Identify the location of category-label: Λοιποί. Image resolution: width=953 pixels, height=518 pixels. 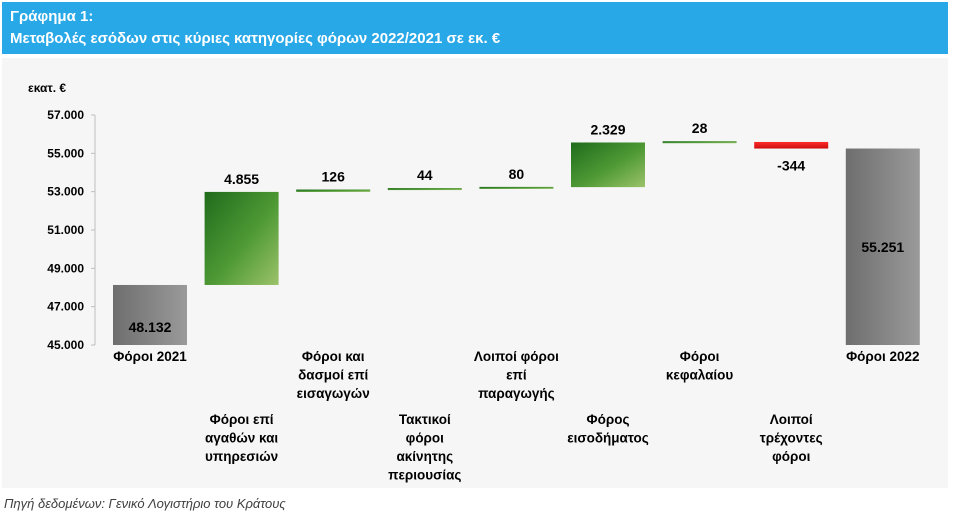
(791, 419).